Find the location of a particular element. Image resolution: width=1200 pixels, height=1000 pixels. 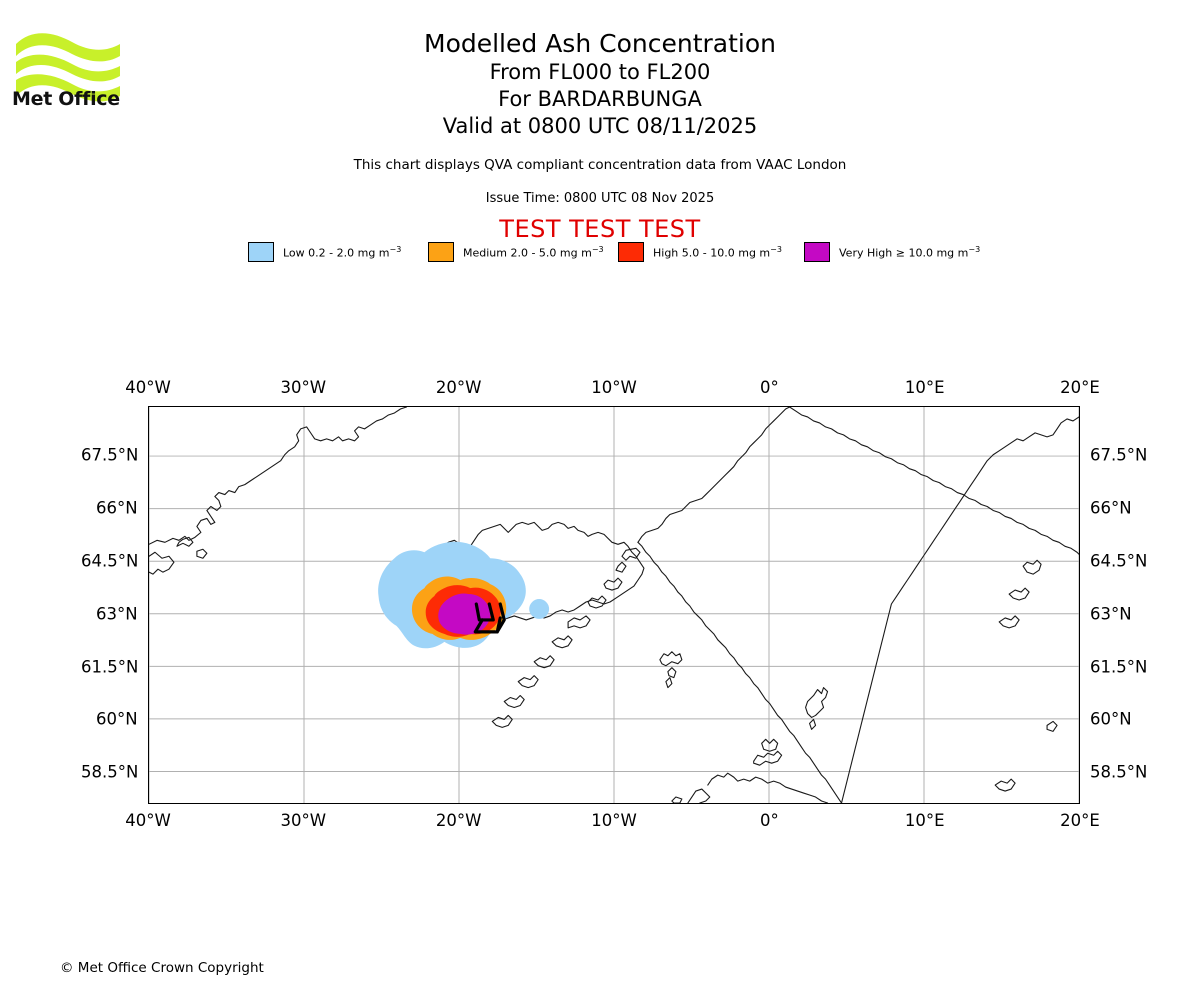

legend-label-1: Medium 2.0 - 5.0 mg m−3 is located at coordinates (533, 252).